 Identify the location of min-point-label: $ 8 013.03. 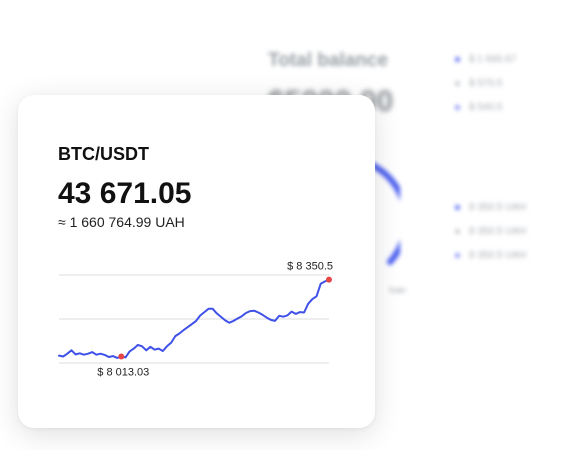
(123, 373).